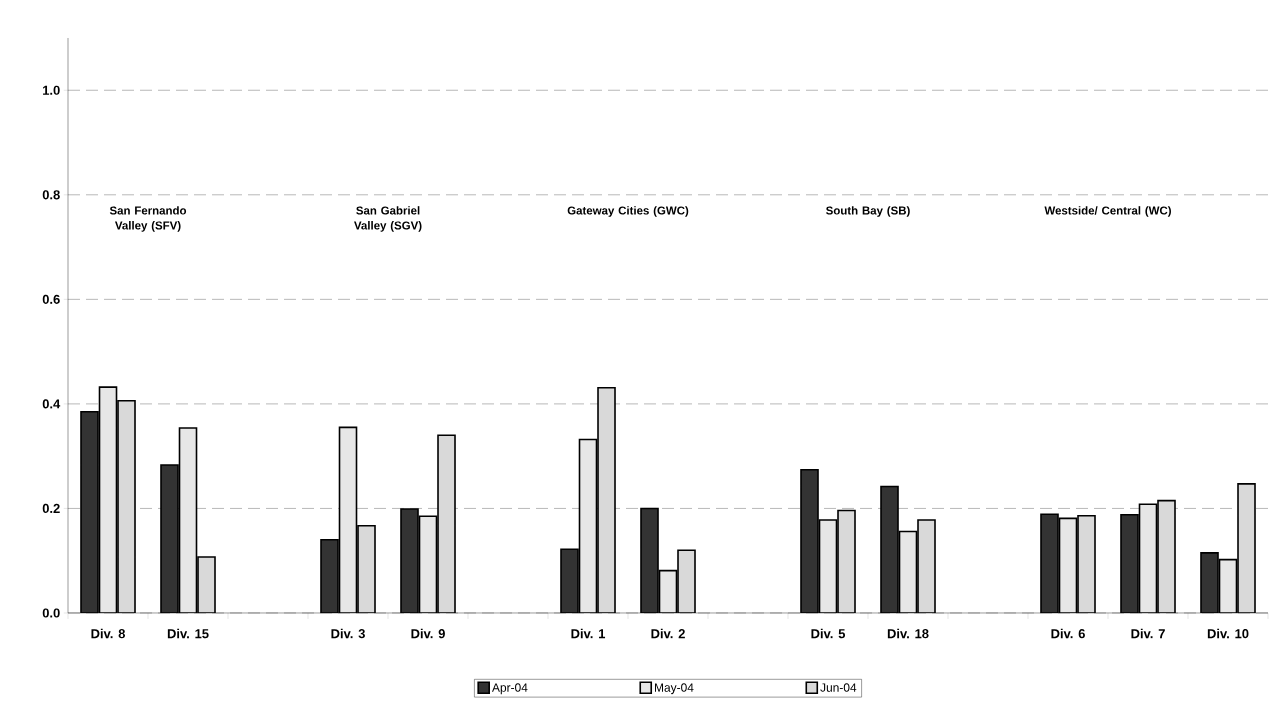 This screenshot has height=701, width=1276. I want to click on x-tick-label: Div. 1, so click(588, 633).